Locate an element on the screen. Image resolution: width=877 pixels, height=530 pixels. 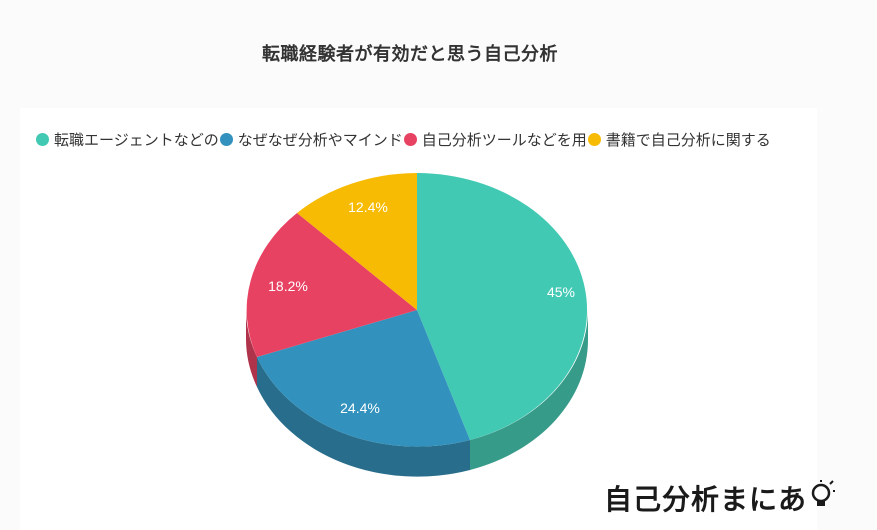
logo-text: 自己分析まにあ is located at coordinates (706, 499).